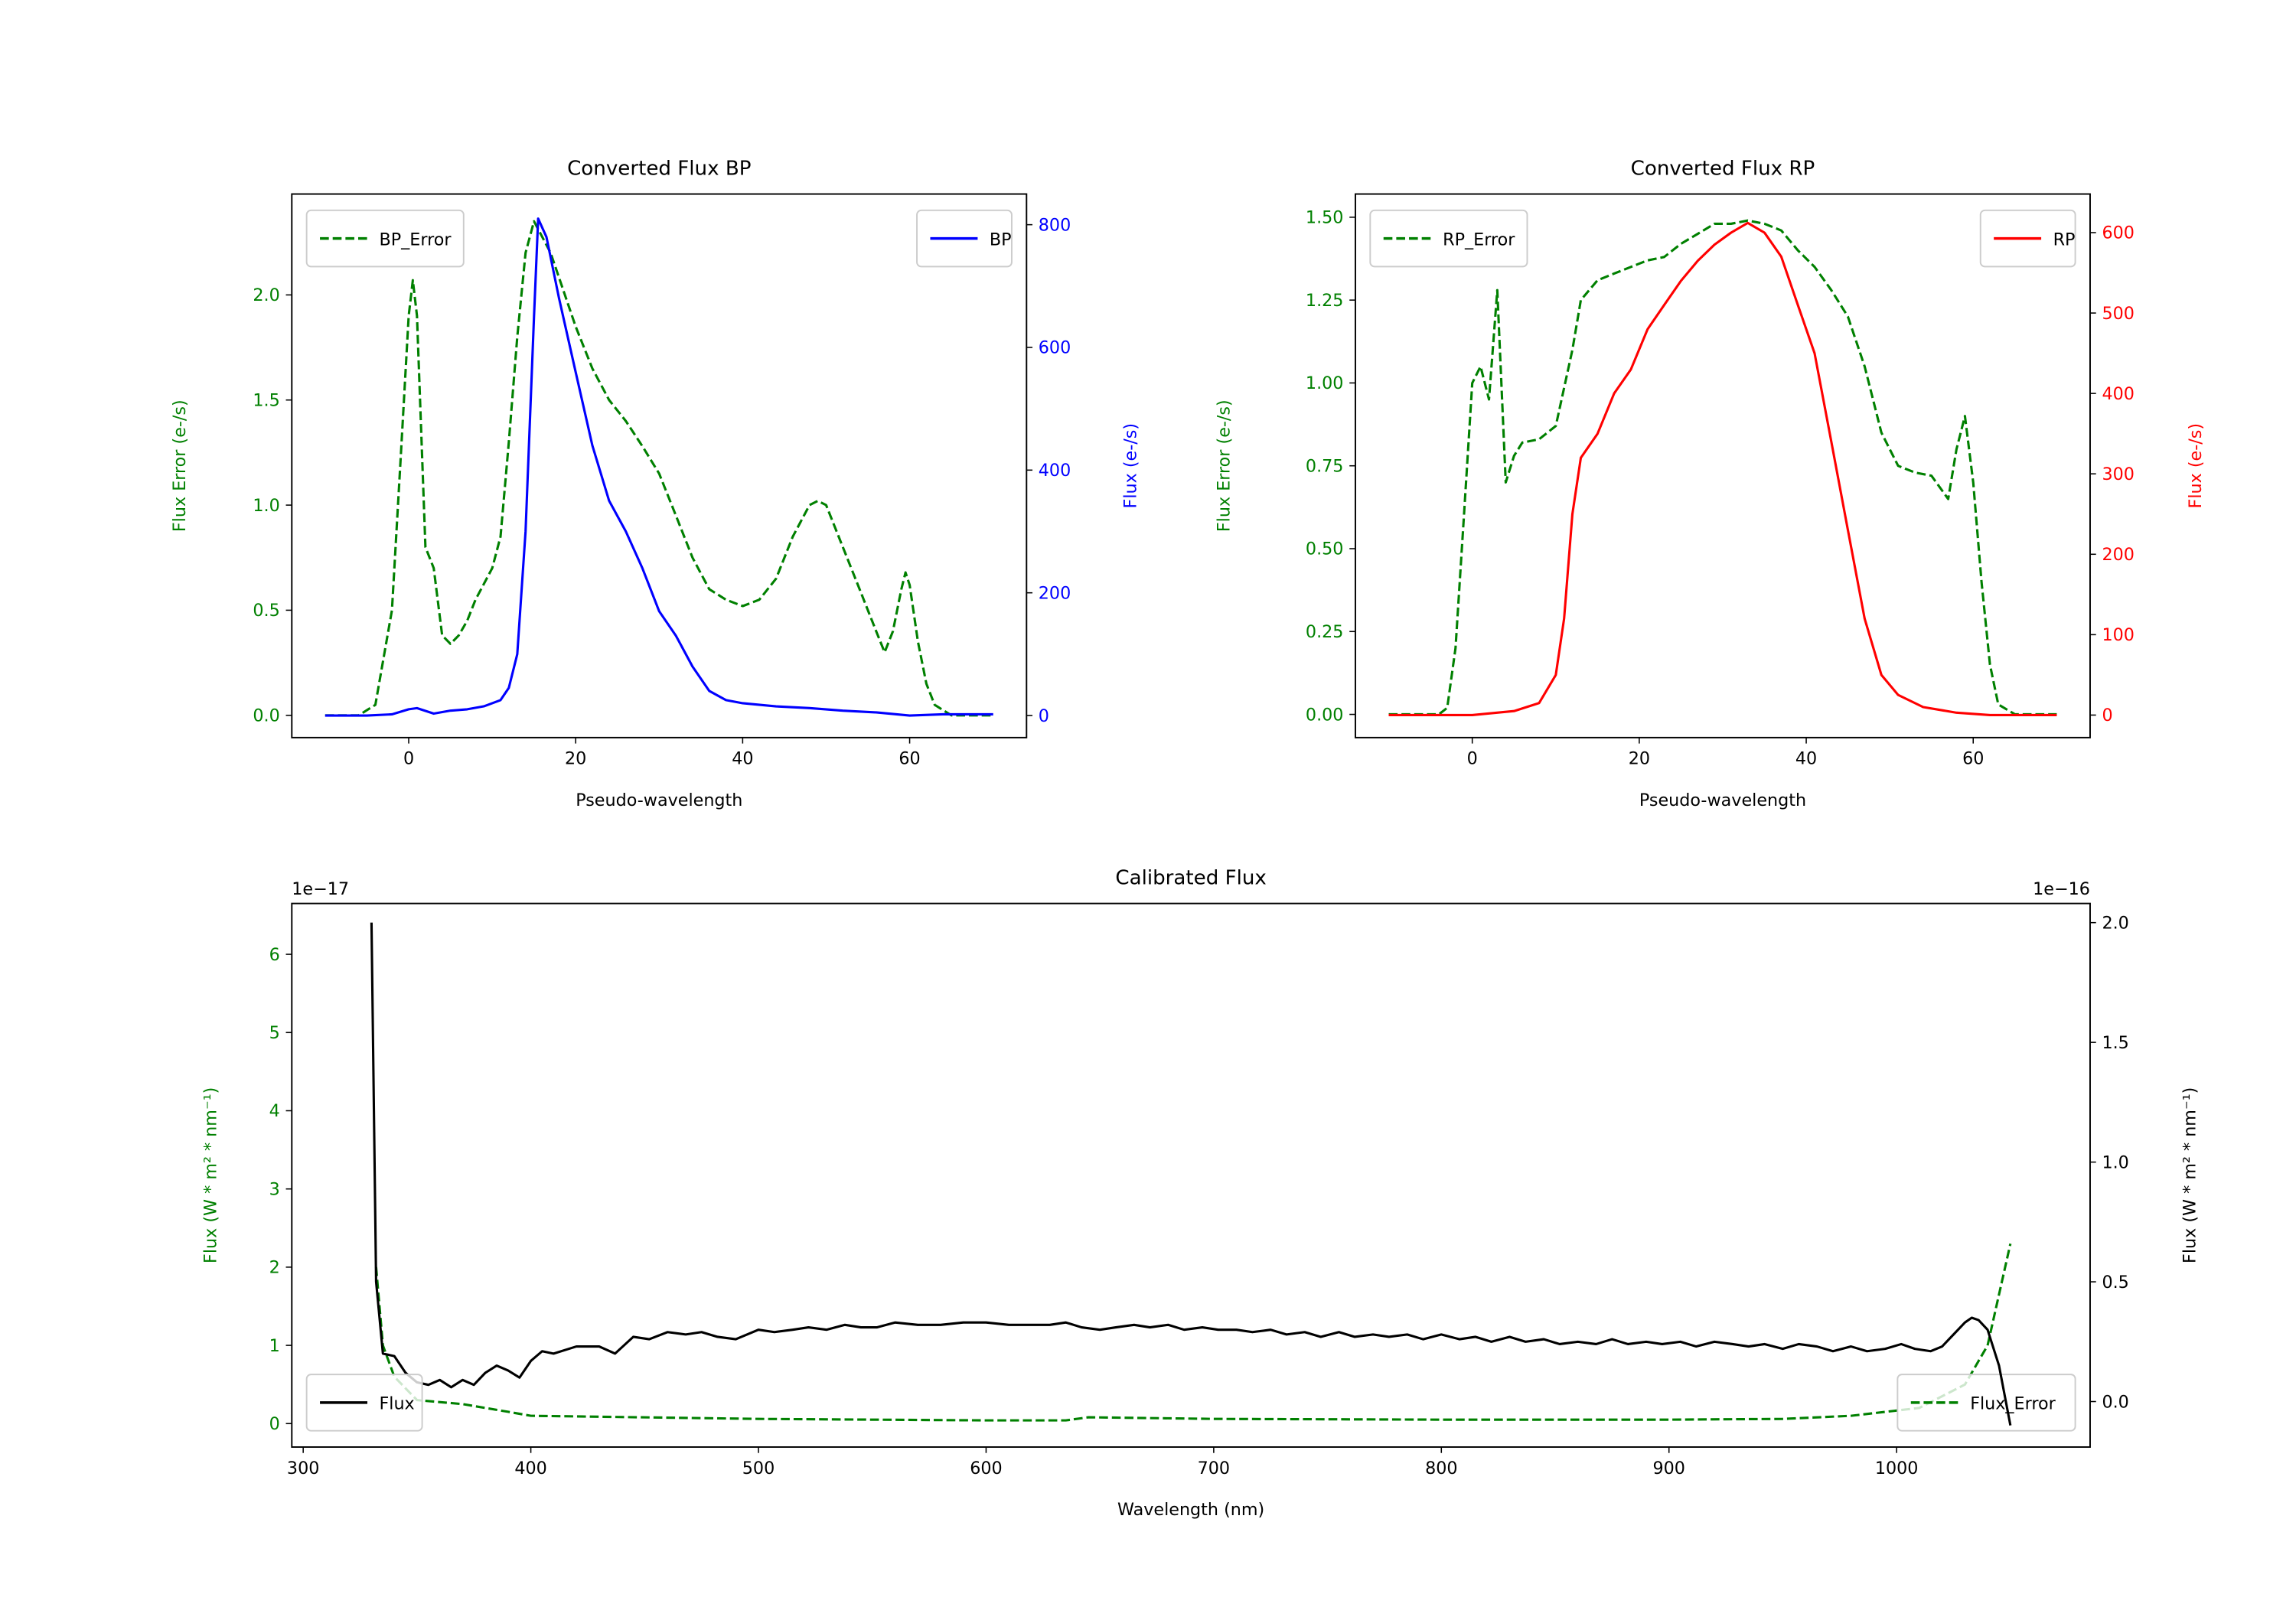 The image size is (2296, 1607). I want to click on legend-rp: RP, so click(2027, 239).